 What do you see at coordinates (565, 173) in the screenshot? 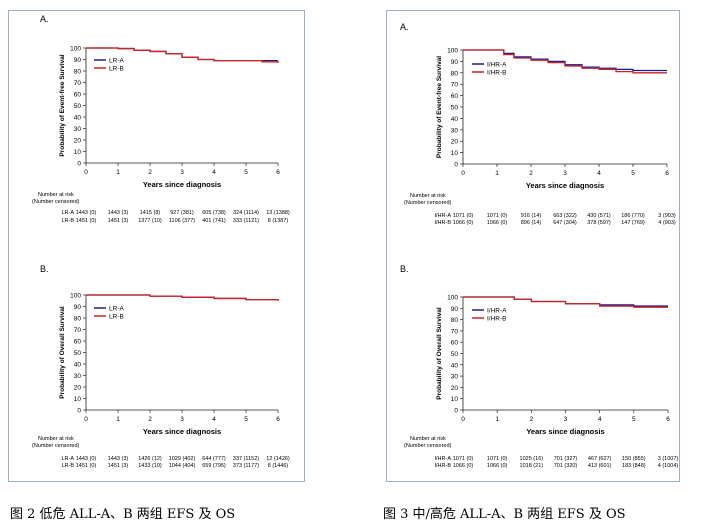
I see `x-tick-label-2-3: 3` at bounding box center [565, 173].